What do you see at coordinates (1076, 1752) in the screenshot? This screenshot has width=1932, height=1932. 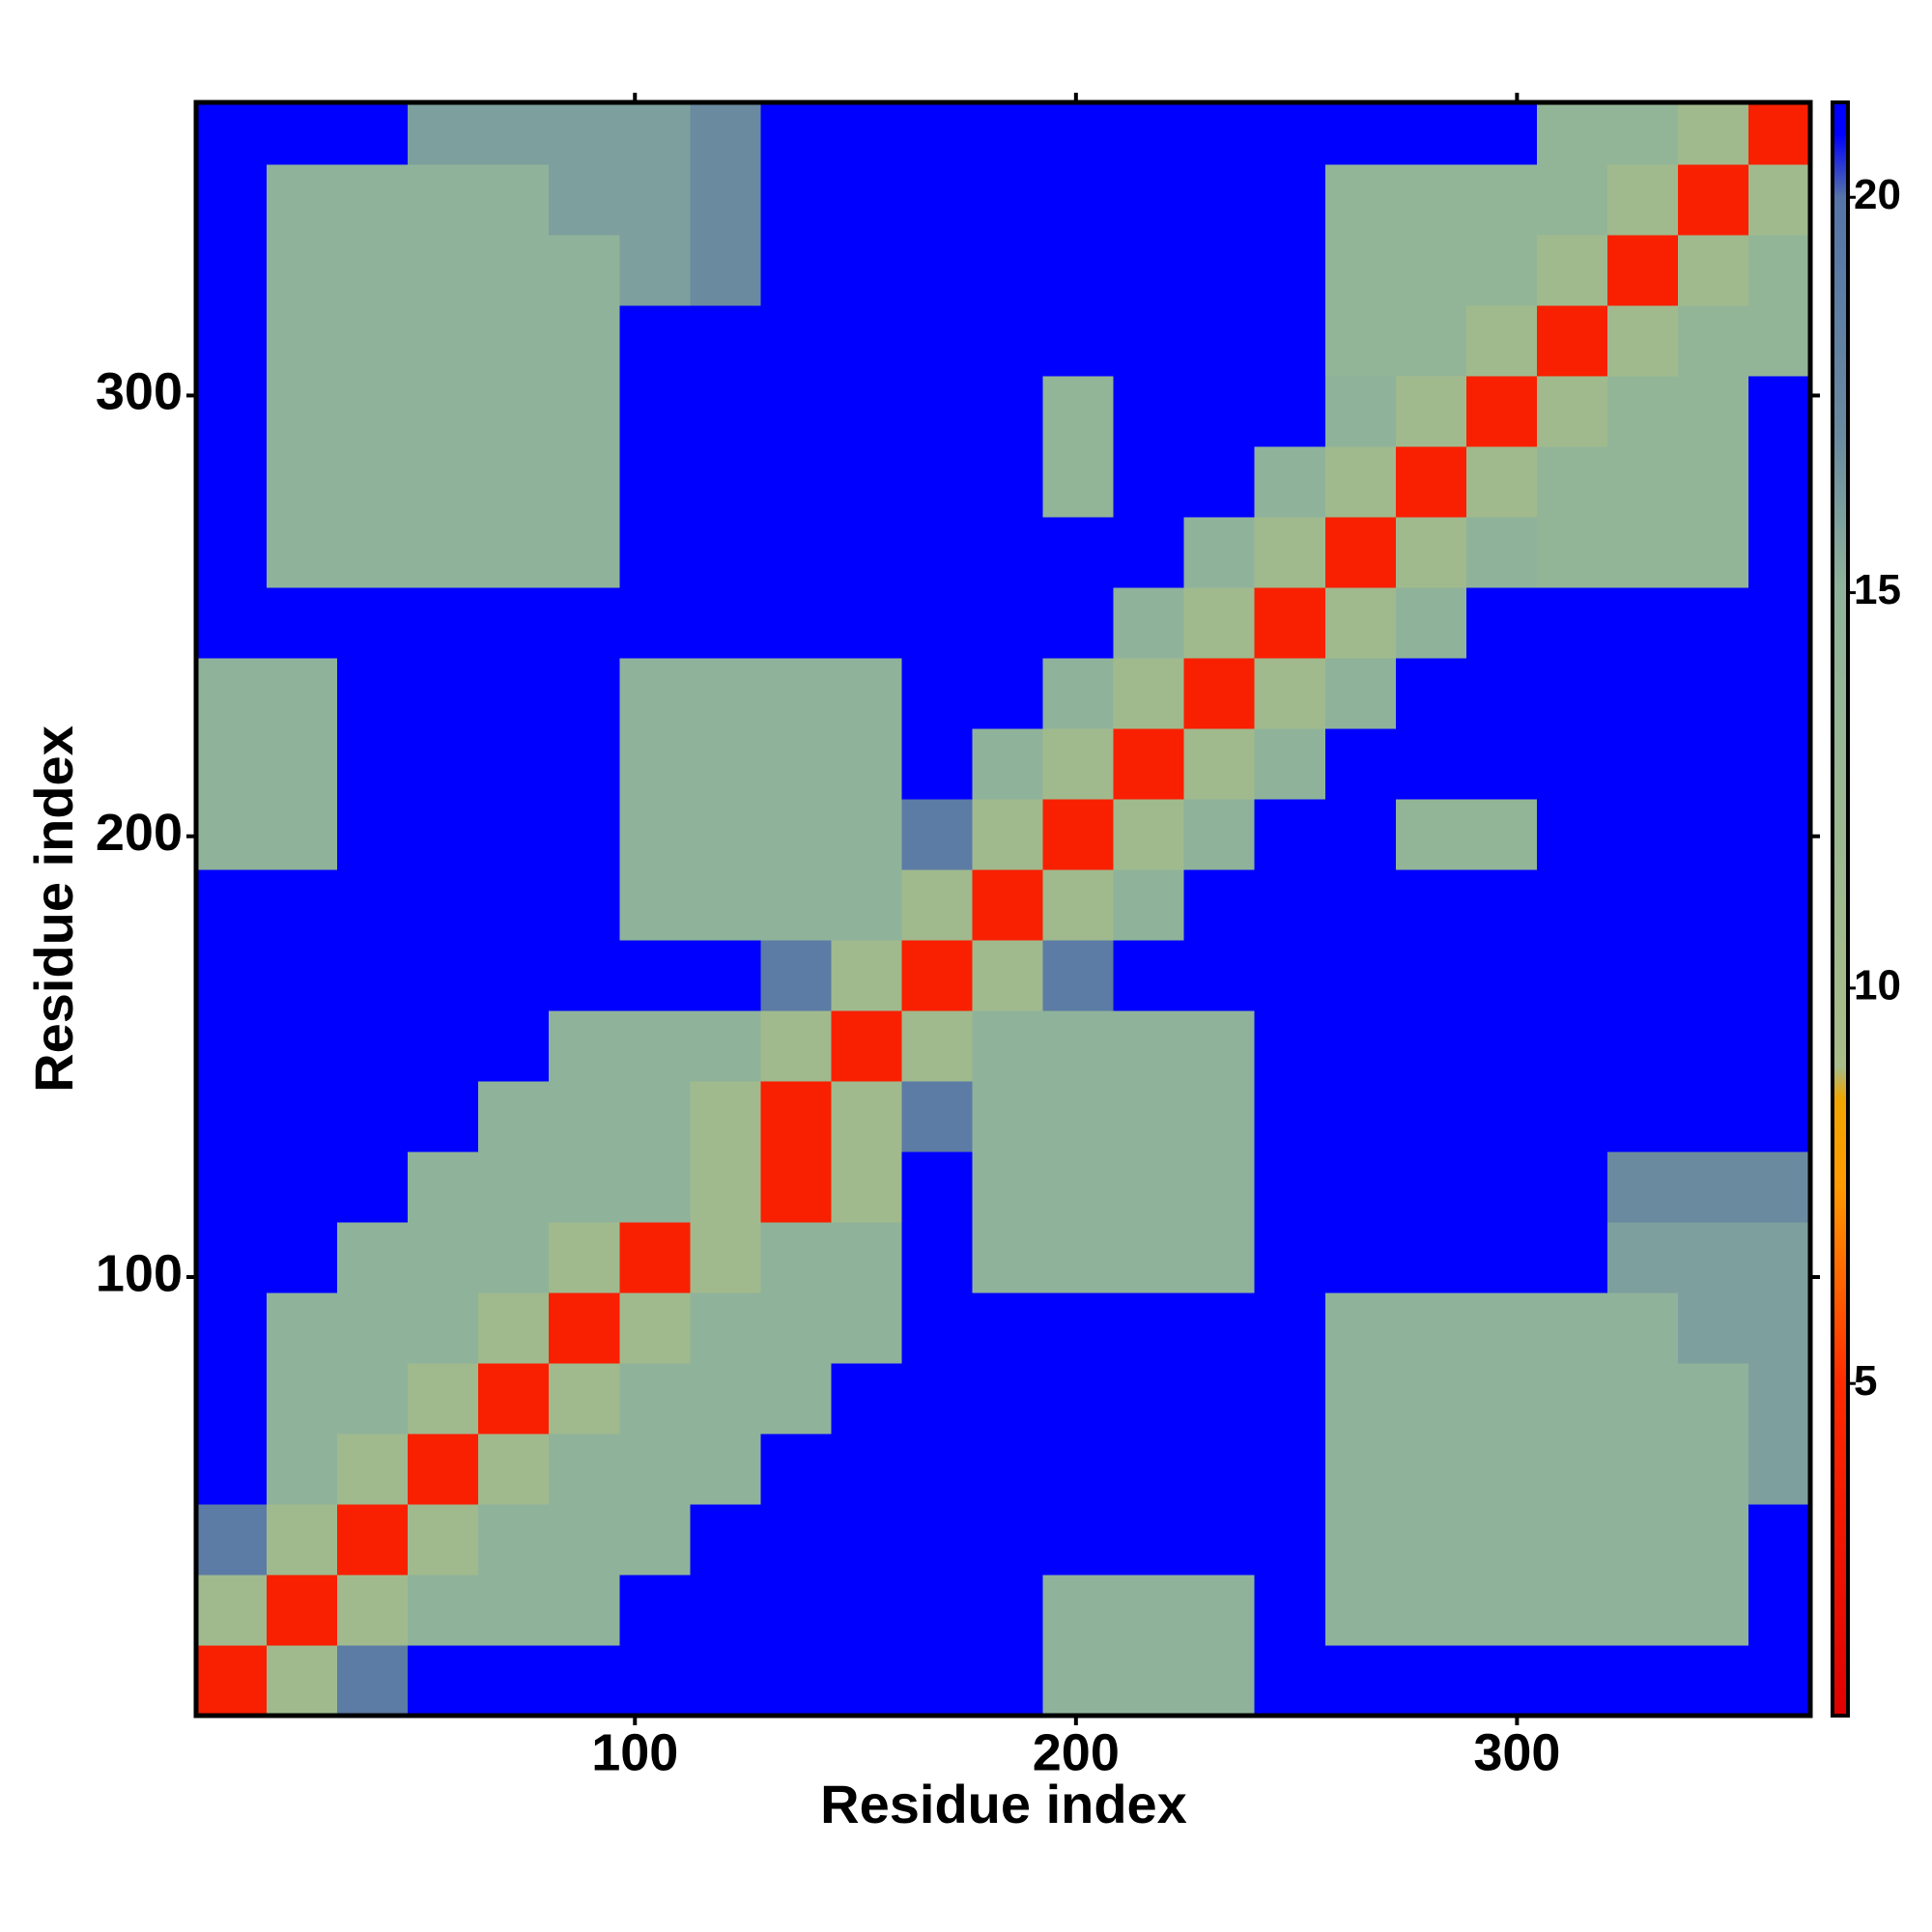 I see `x-tick-label: 200` at bounding box center [1076, 1752].